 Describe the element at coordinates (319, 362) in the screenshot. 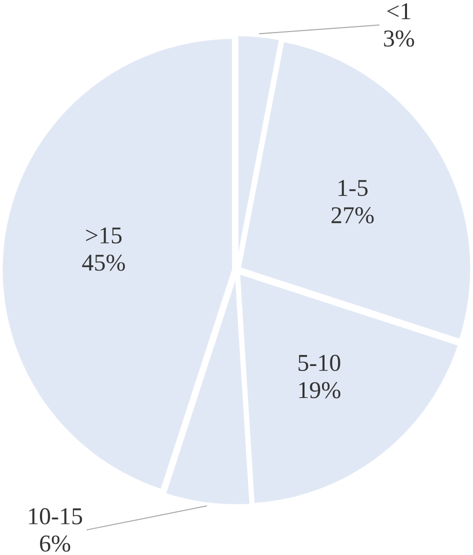

I see `slice-label: 5-10` at that location.